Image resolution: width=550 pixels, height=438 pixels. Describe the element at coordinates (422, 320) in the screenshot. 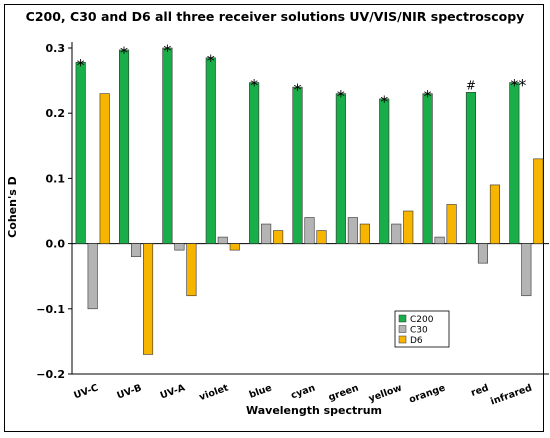

I see `legend-label-c200: C200` at that location.